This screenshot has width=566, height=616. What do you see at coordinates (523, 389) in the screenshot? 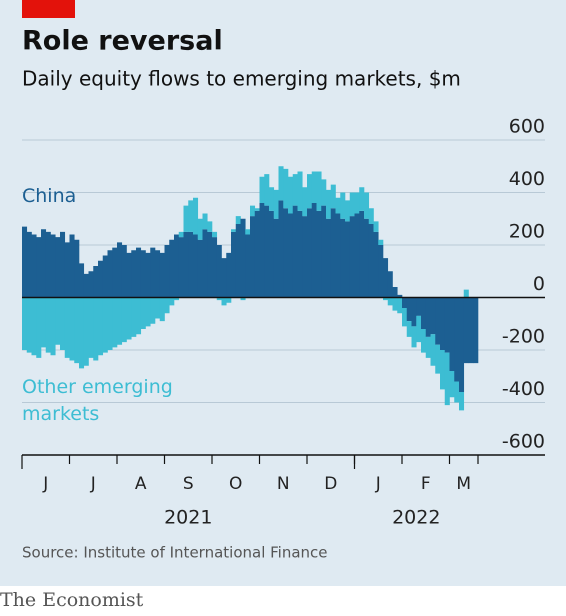
I see `y-tick-label: -400` at bounding box center [523, 389].